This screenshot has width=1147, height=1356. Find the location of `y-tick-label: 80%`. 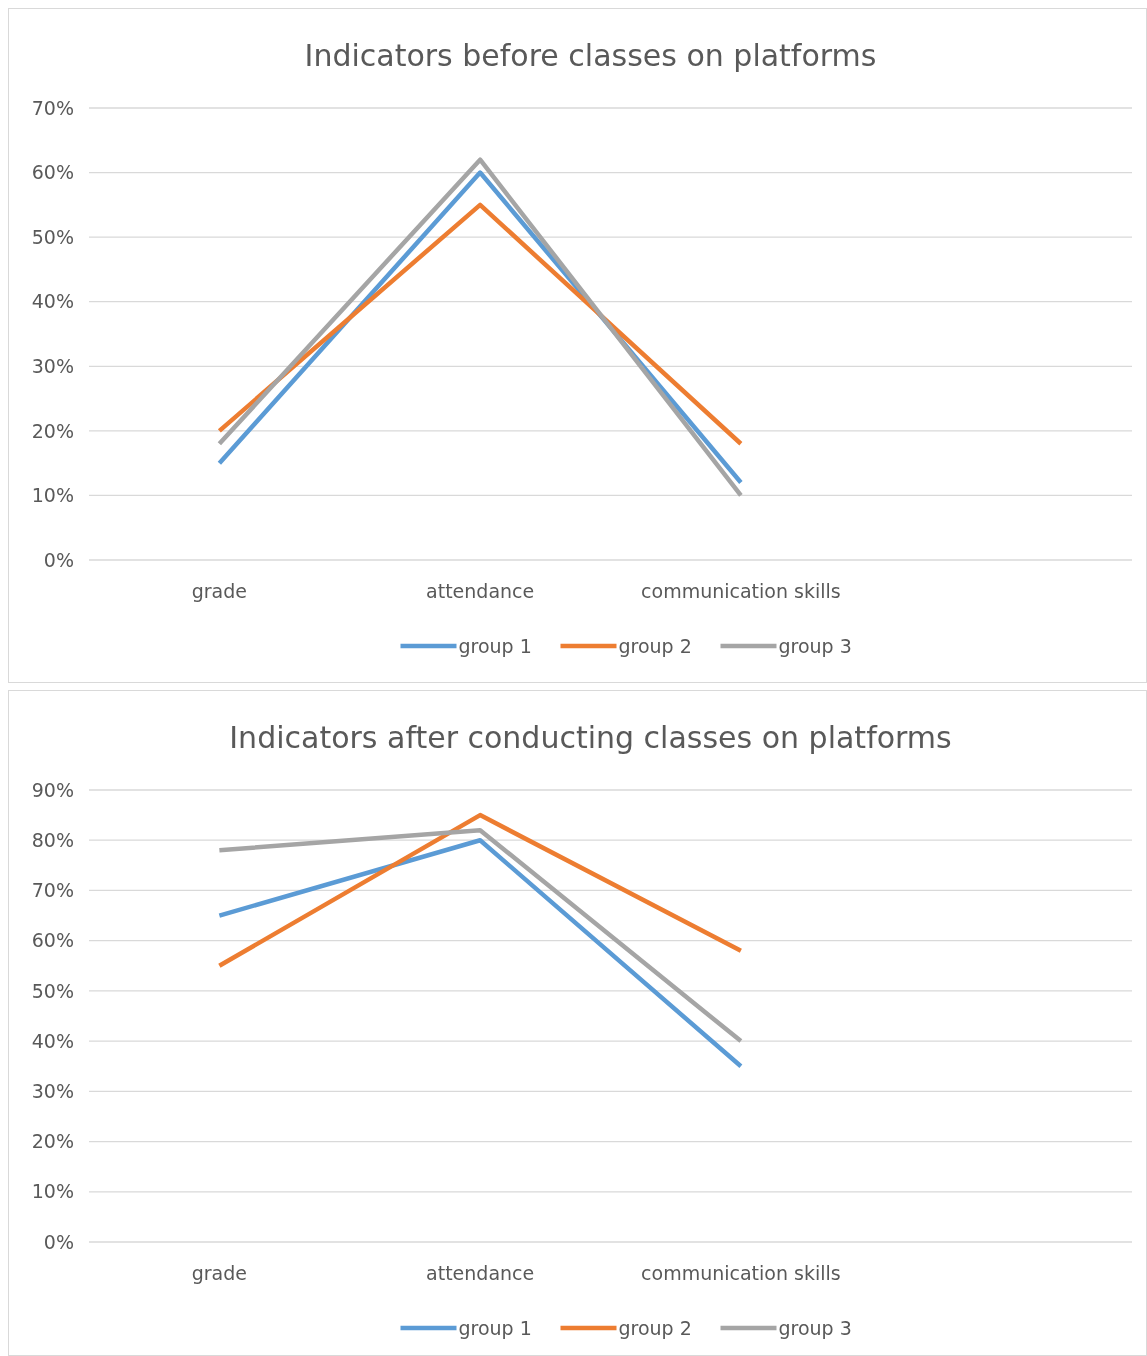

y-tick-label: 80% is located at coordinates (52, 839).